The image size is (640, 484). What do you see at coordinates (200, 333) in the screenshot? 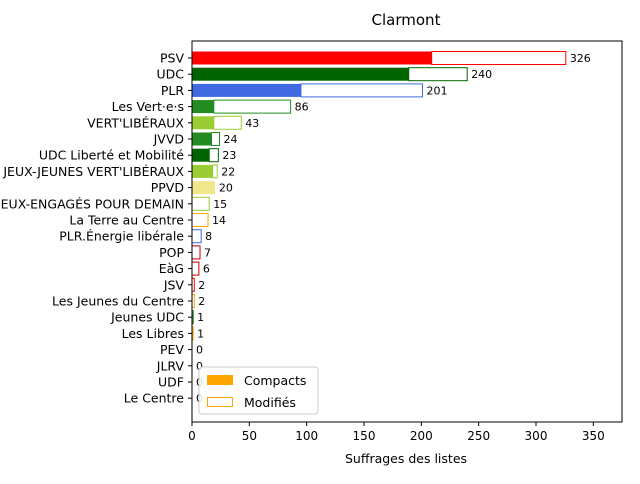
I see `data-label-row-17: 1` at bounding box center [200, 333].